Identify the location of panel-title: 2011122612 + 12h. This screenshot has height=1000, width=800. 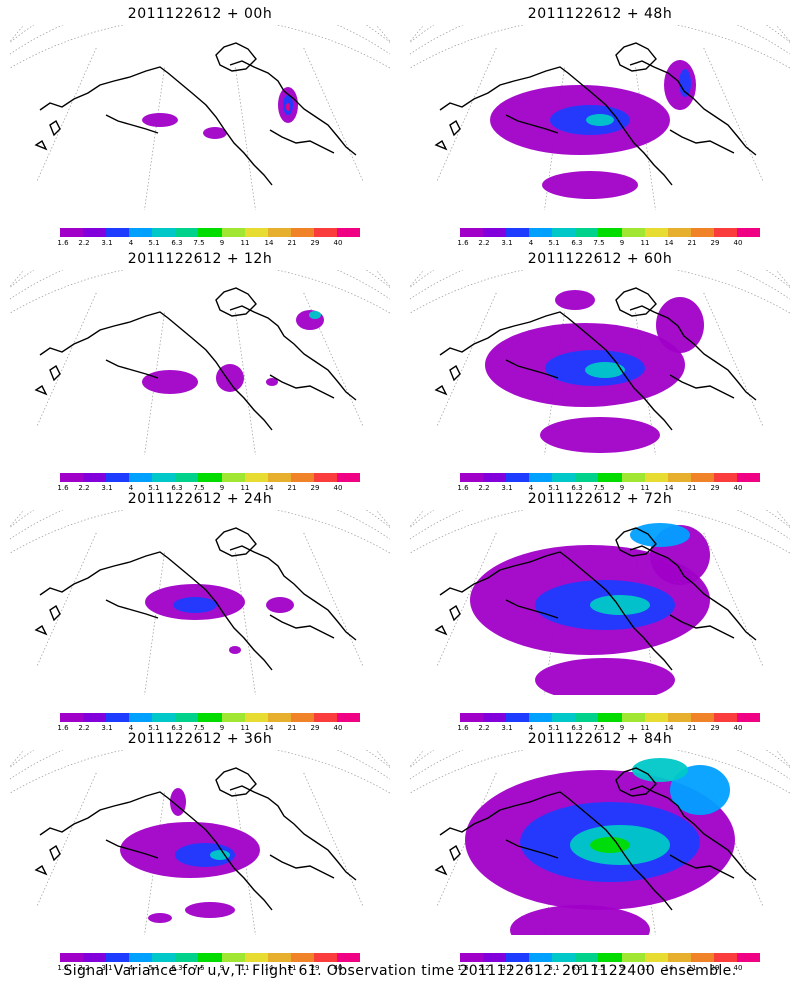
(200, 259).